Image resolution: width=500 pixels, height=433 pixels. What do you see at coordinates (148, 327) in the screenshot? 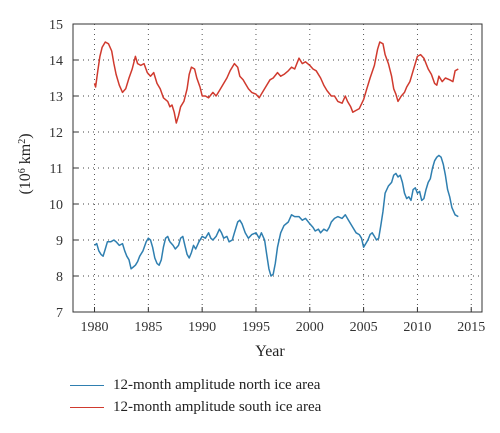
I see `x-tick-label: 1985` at bounding box center [148, 327].